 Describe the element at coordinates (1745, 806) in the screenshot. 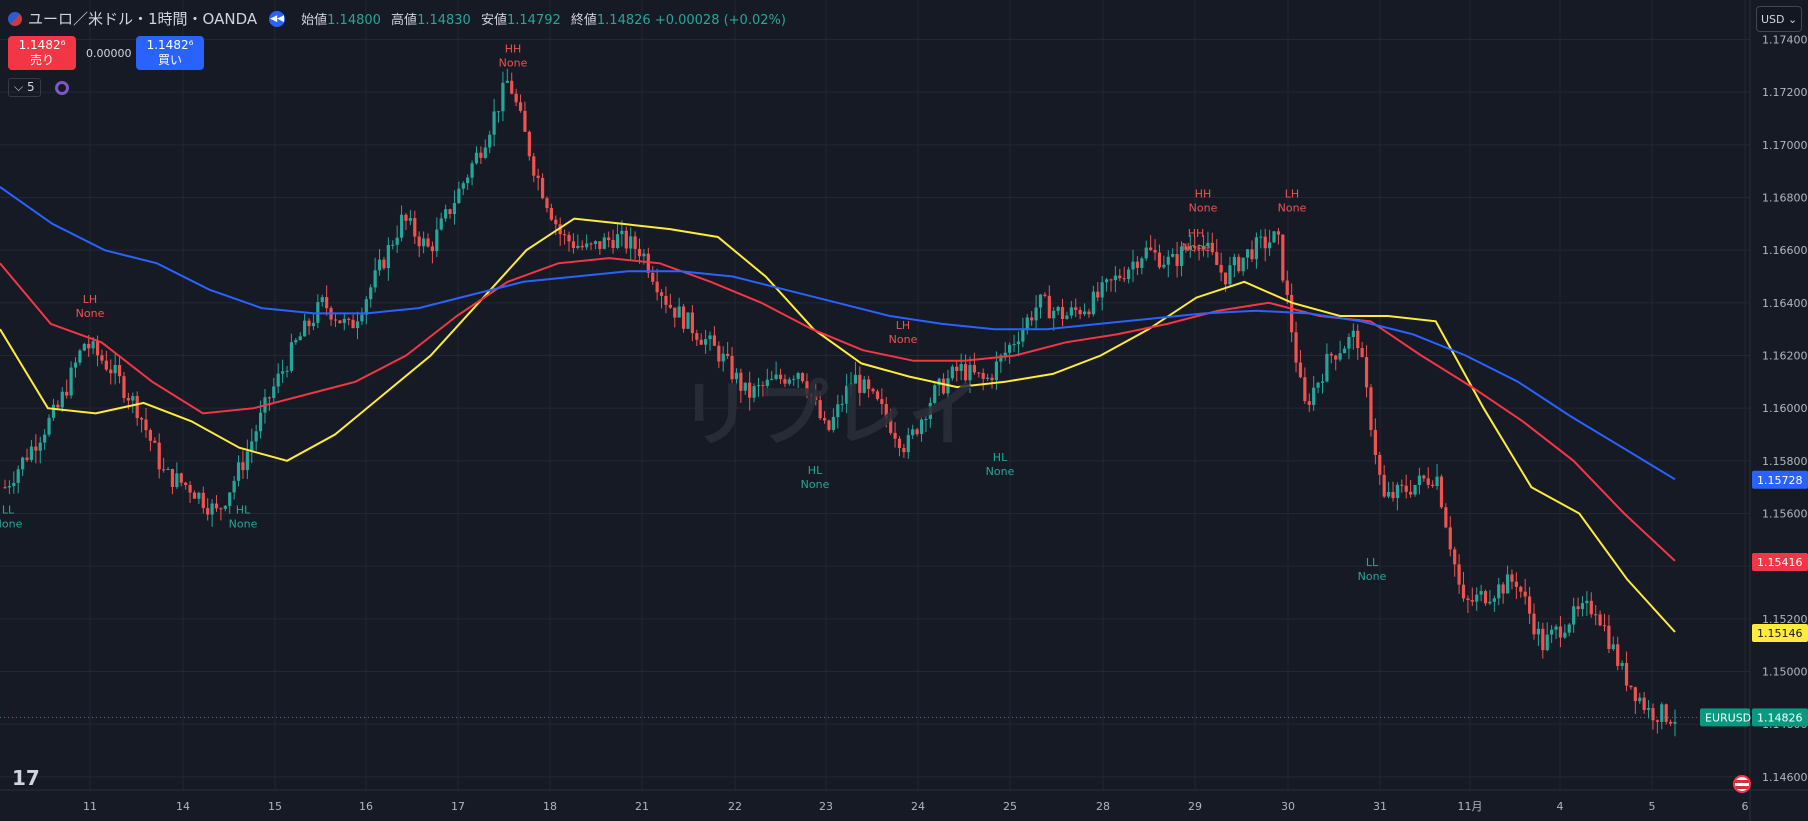

I see `x-tick-label: 6` at that location.